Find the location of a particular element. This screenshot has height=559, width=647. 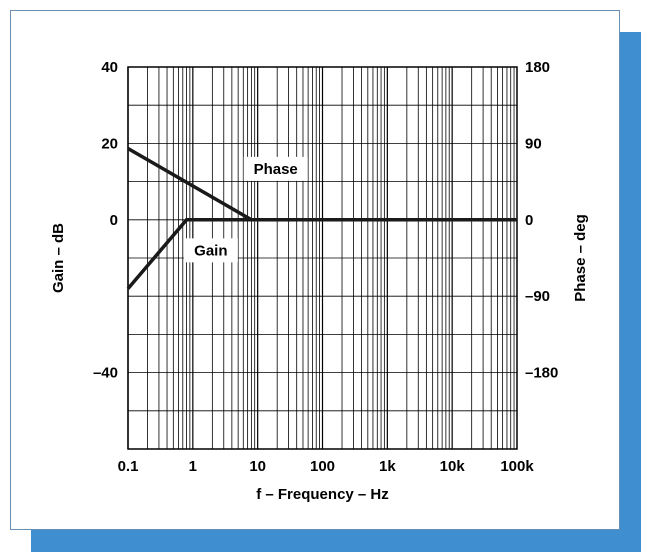

x-tick-label: 10k is located at coordinates (453, 466).